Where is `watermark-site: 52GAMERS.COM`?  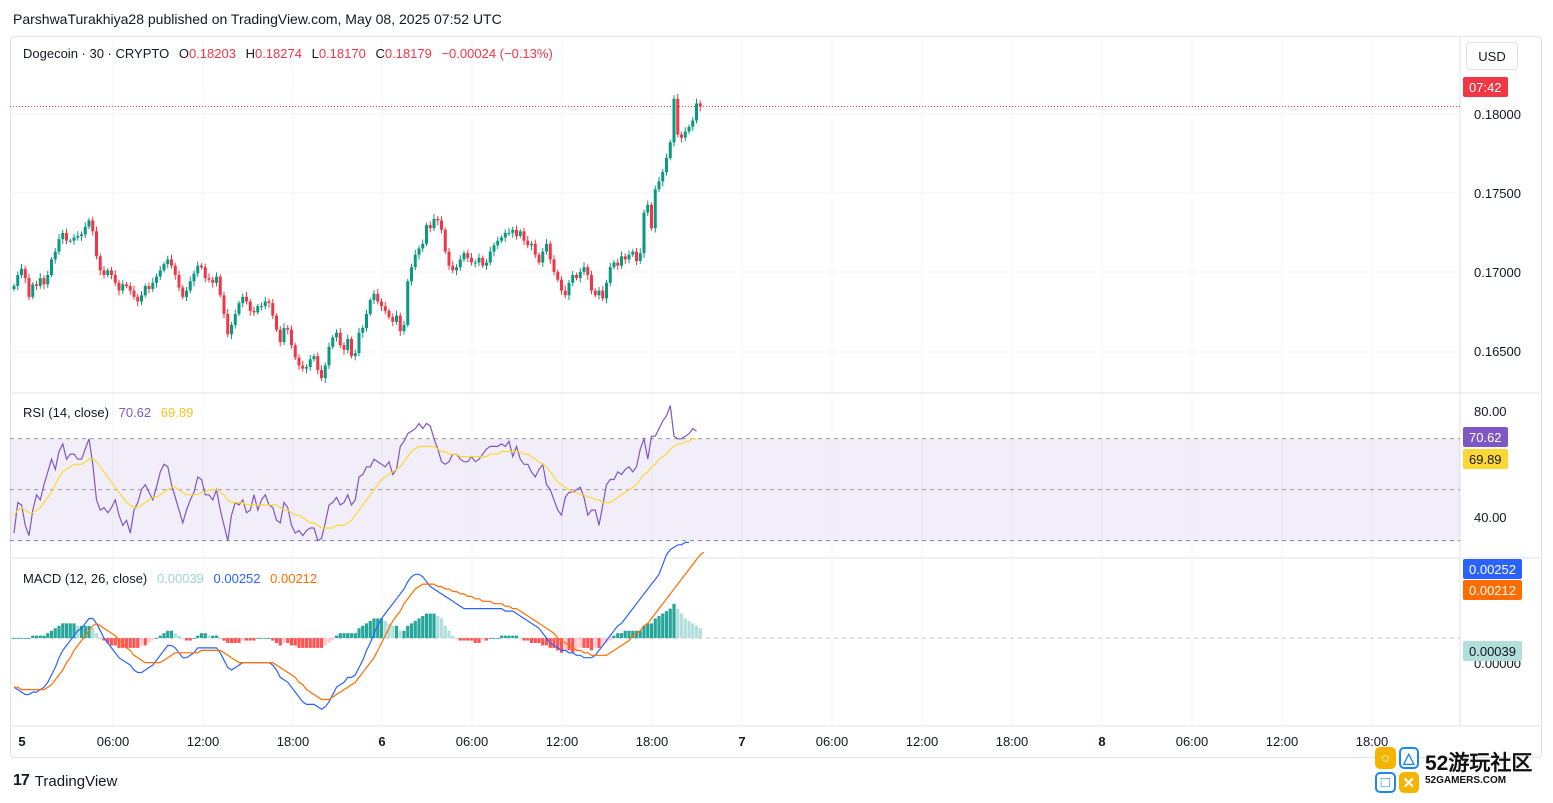
watermark-site: 52GAMERS.COM is located at coordinates (1466, 780).